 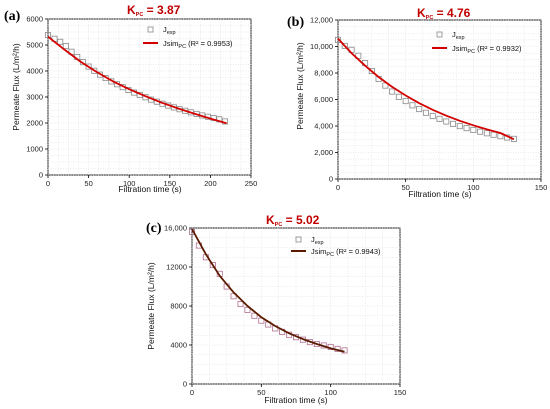 I want to click on x-tick-label-a: 200, so click(x=210, y=183).